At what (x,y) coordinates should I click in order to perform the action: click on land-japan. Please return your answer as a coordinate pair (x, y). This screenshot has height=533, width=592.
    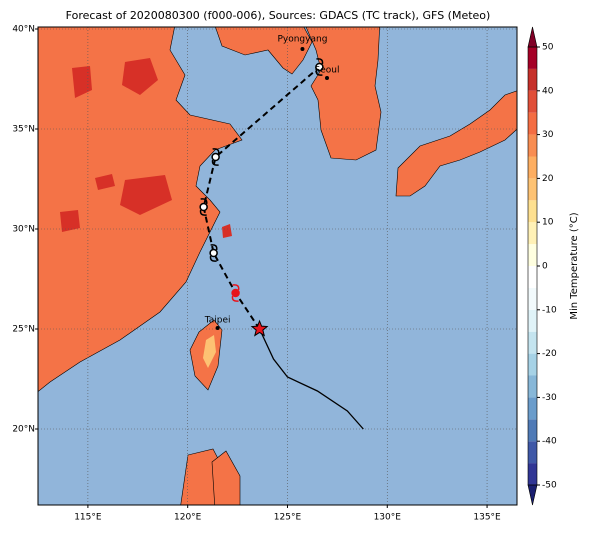
    Looking at the image, I should click on (456, 143).